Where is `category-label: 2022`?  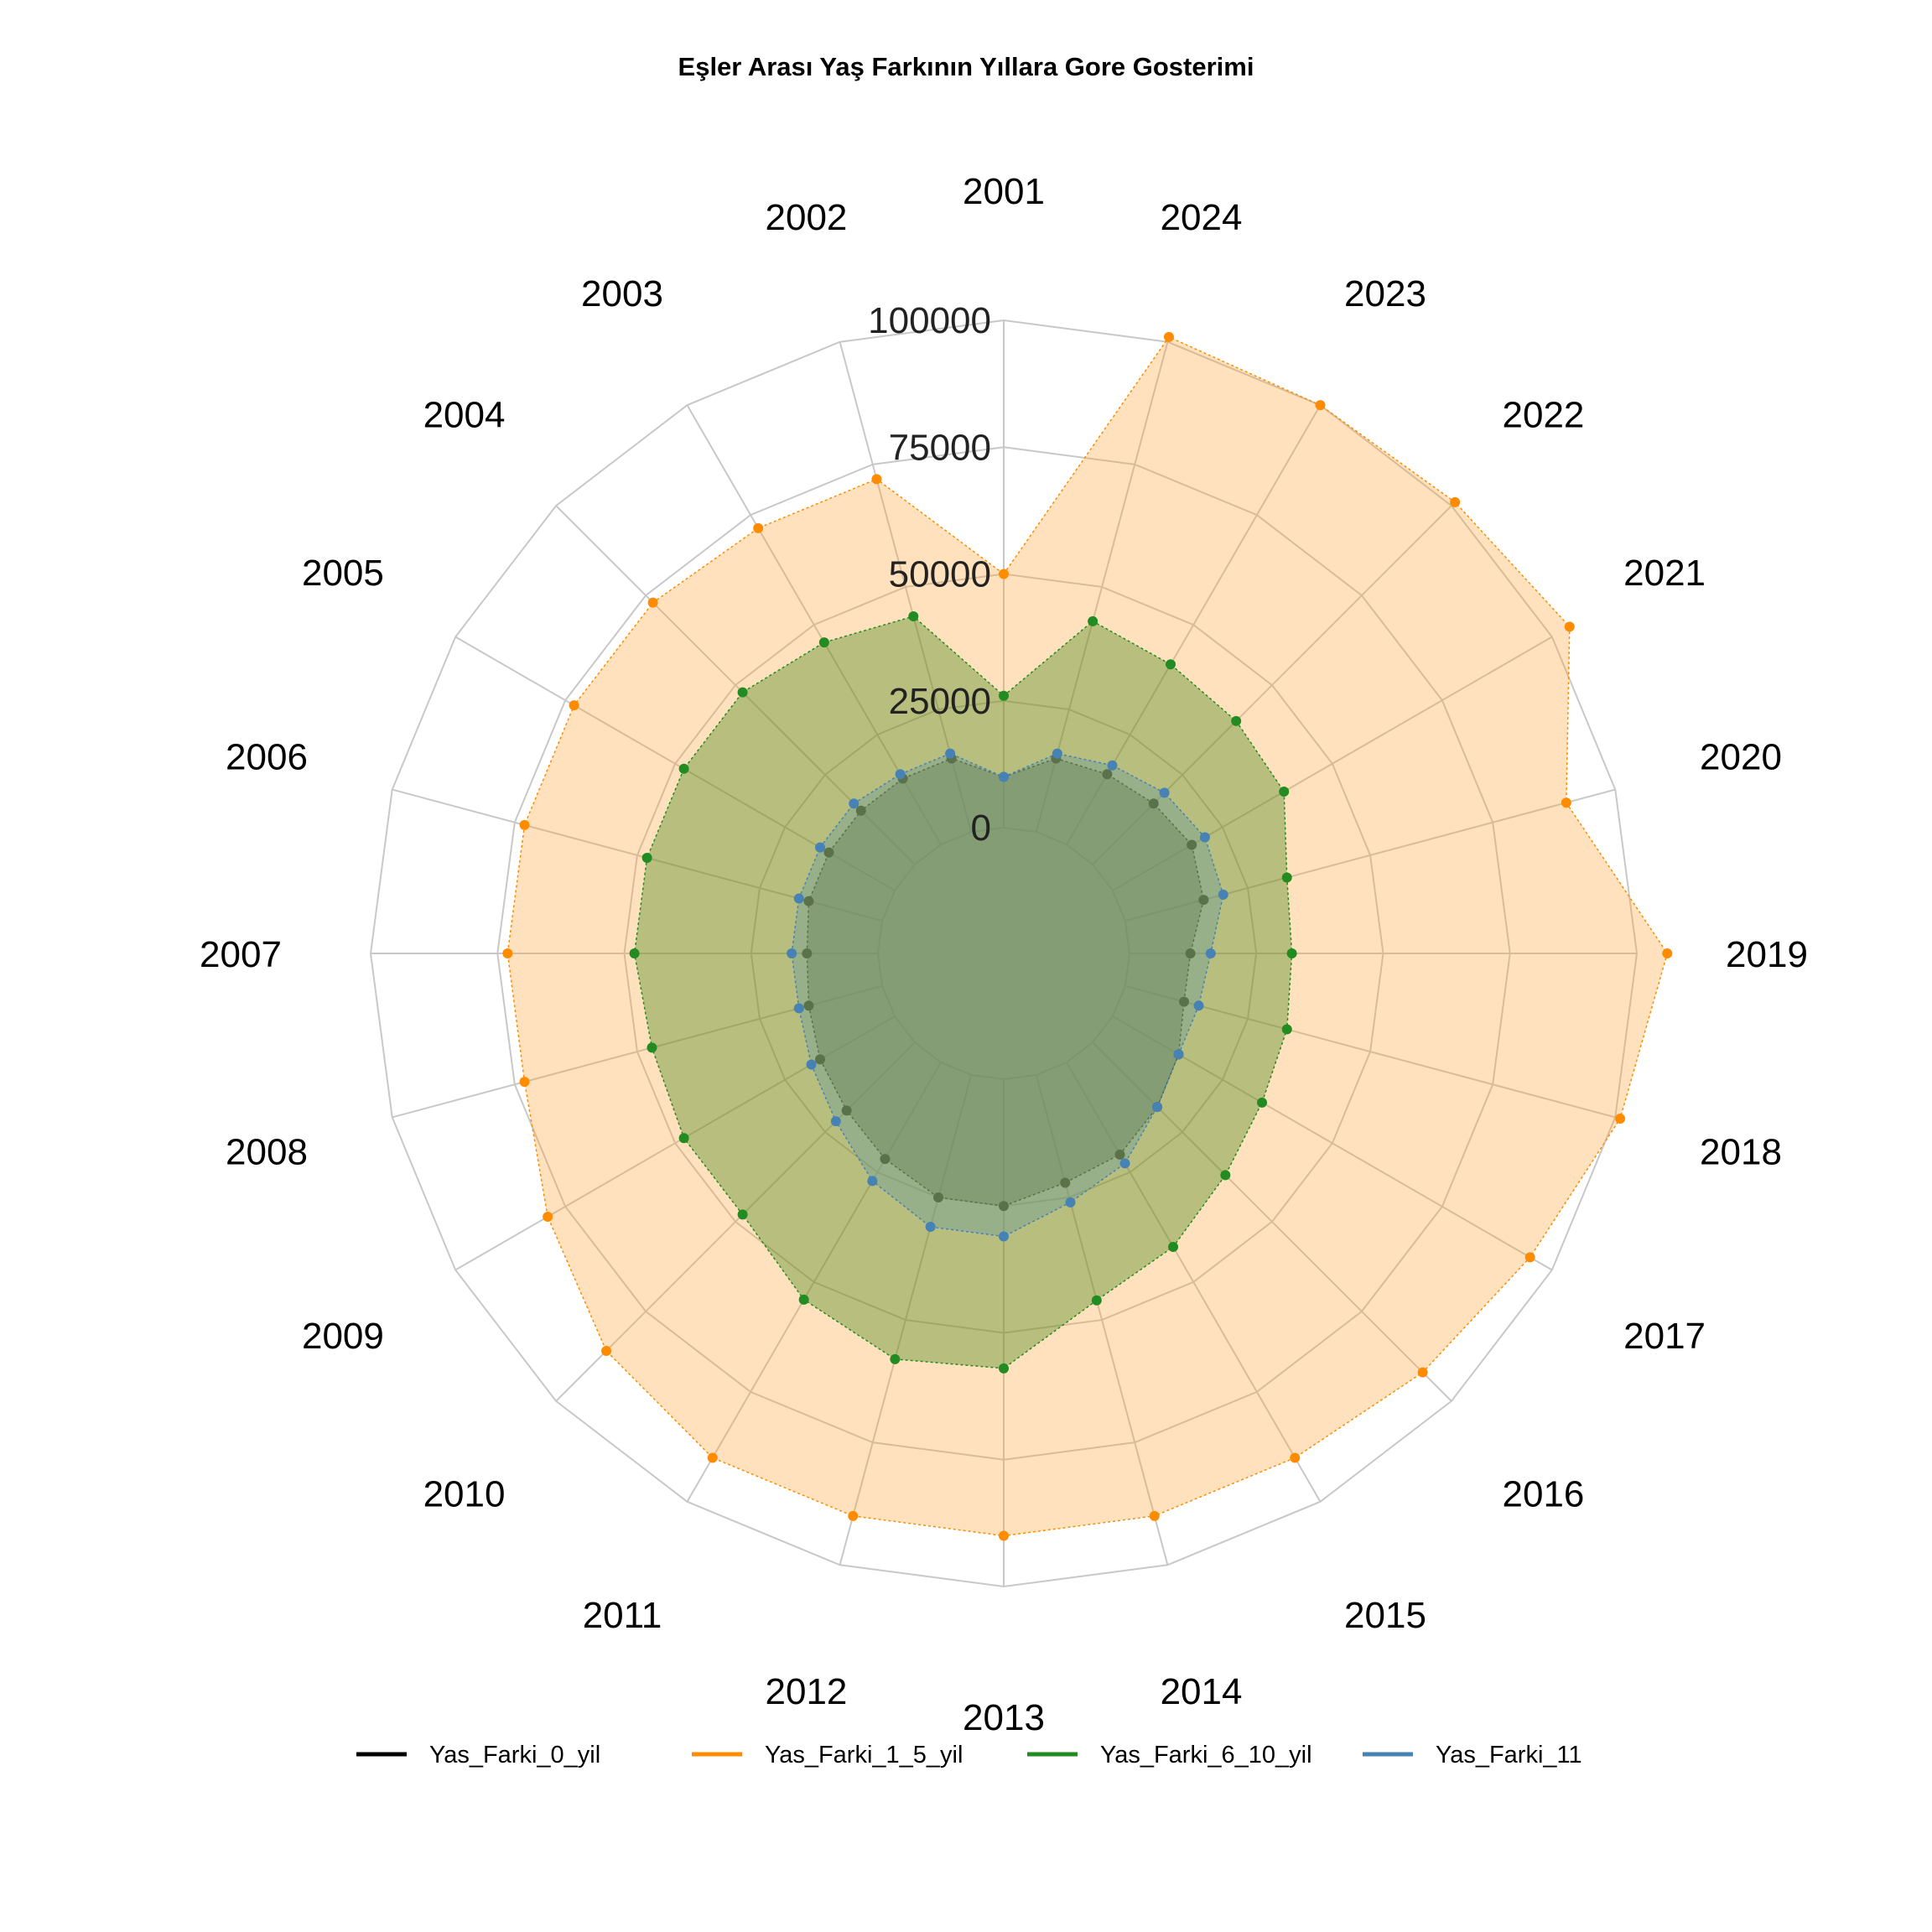
category-label: 2022 is located at coordinates (1544, 415).